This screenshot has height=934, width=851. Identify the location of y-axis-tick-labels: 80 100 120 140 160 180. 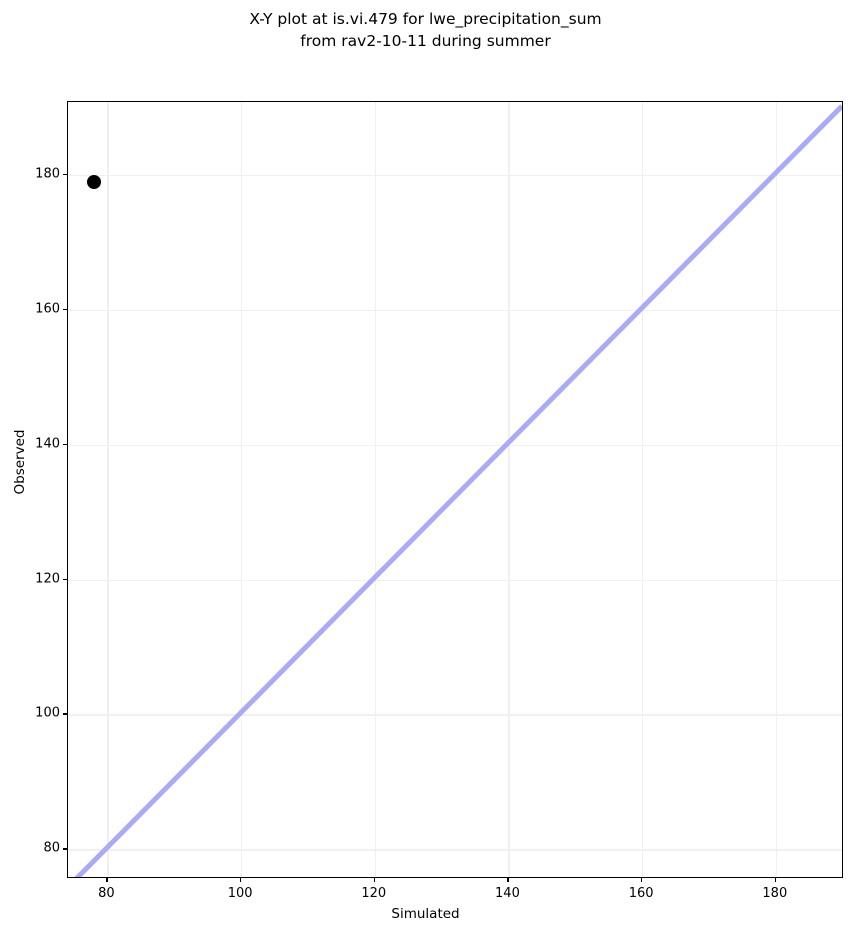
(37, 467).